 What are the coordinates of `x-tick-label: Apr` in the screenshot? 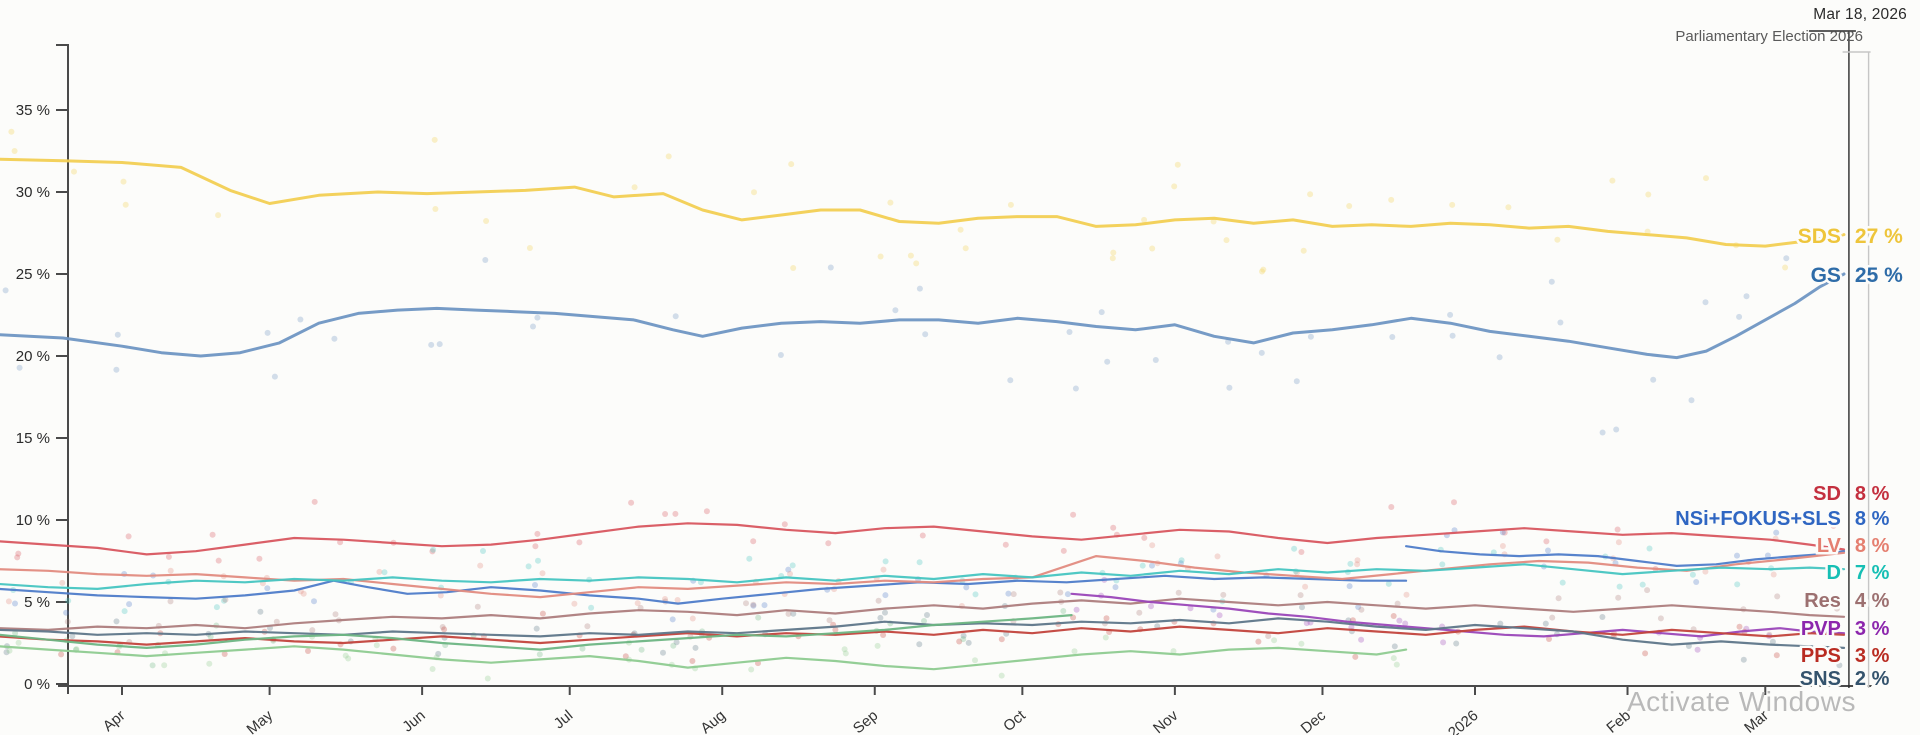 It's located at (114, 721).